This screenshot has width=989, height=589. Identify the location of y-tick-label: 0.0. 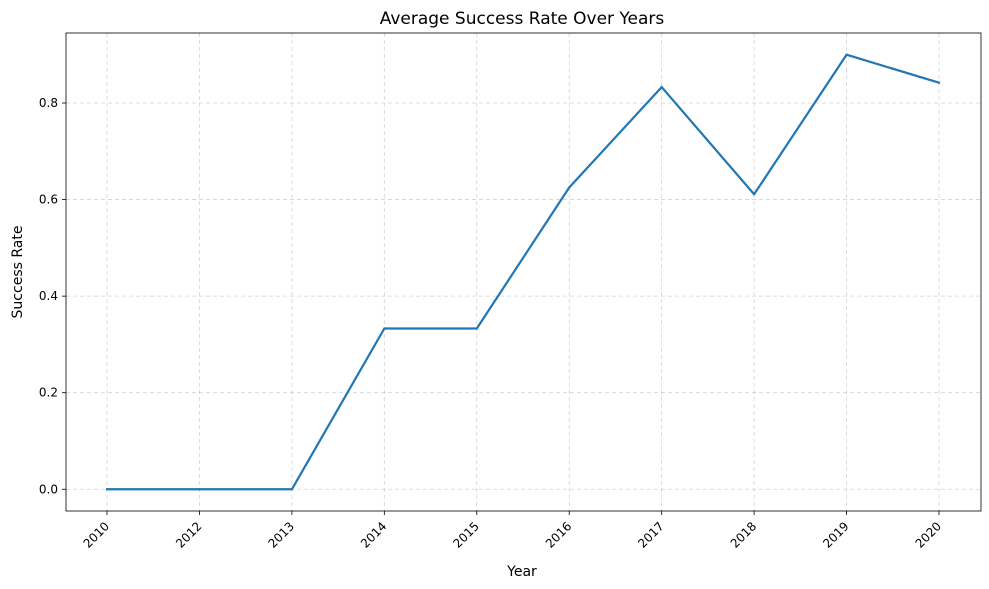
(48, 489).